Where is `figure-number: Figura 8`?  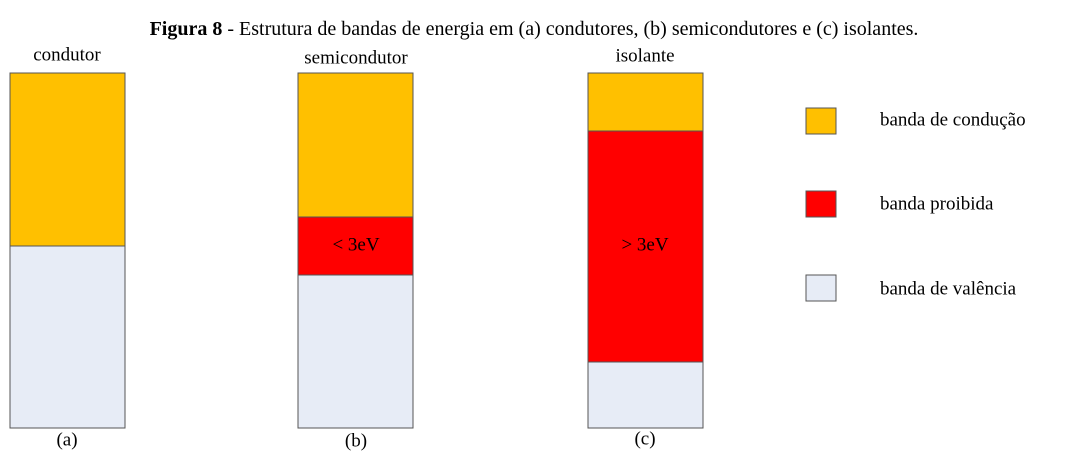 figure-number: Figura 8 is located at coordinates (186, 29).